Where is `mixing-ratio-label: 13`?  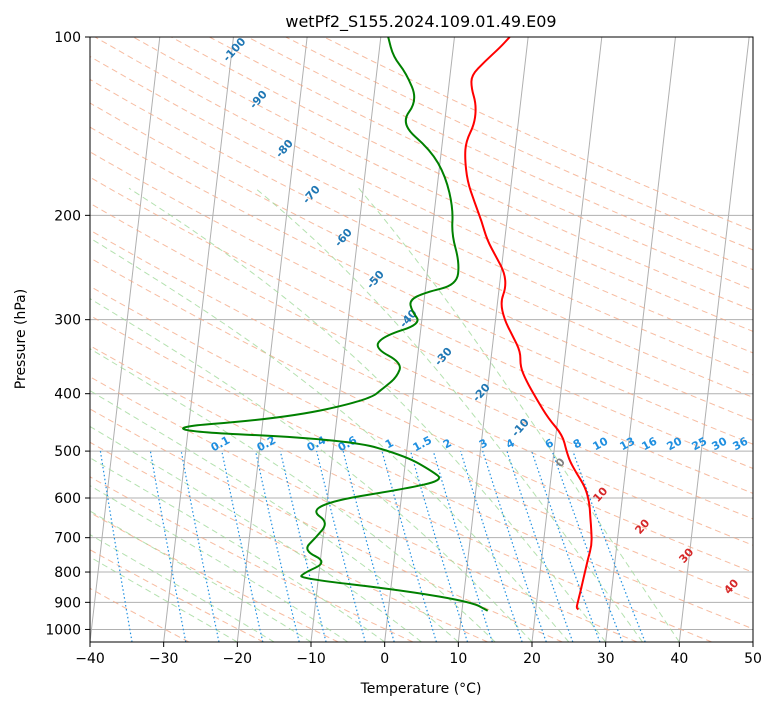 mixing-ratio-label: 13 is located at coordinates (628, 444).